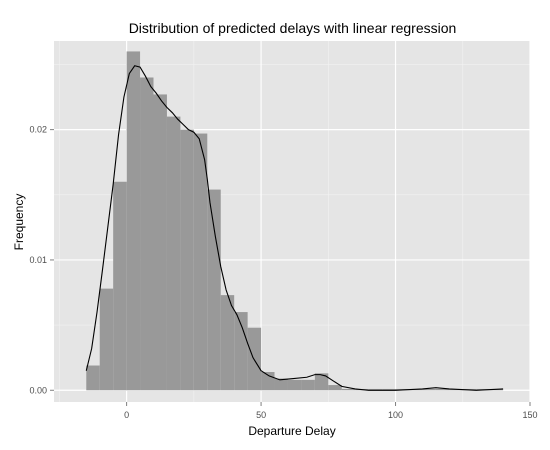  I want to click on x-tick-label: 150, so click(529, 415).